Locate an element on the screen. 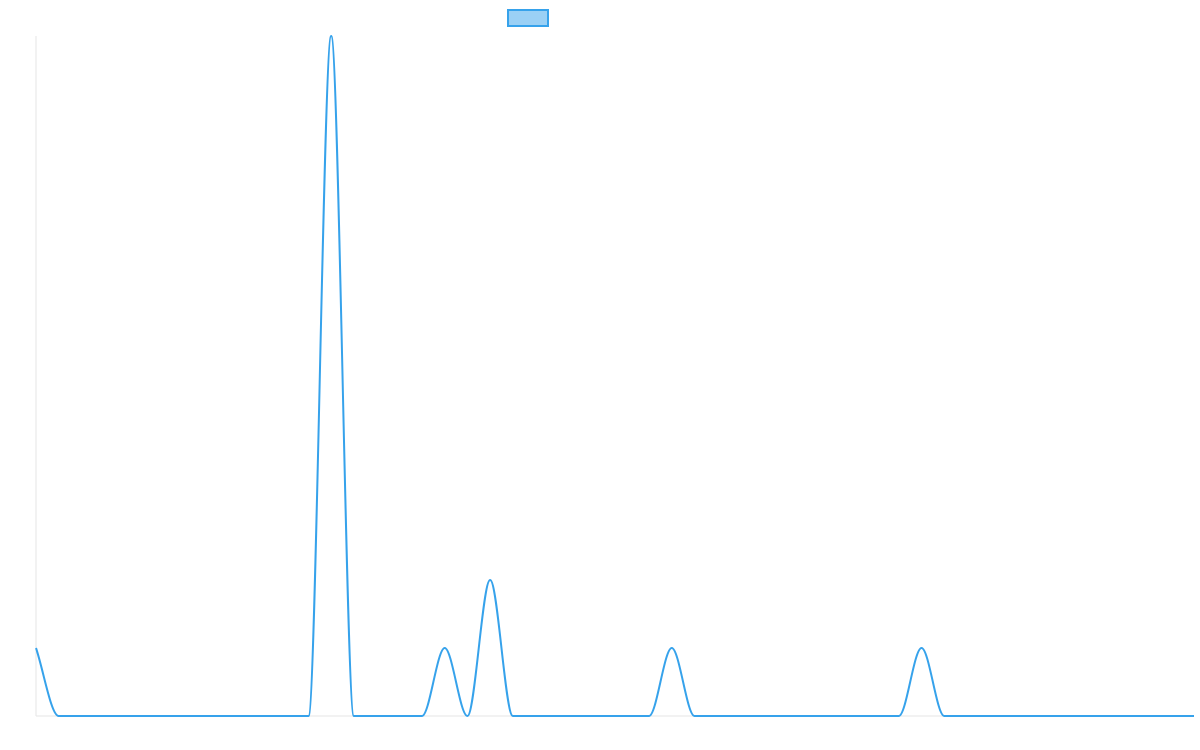 This screenshot has height=750, width=1200. legend is located at coordinates (528, 18).